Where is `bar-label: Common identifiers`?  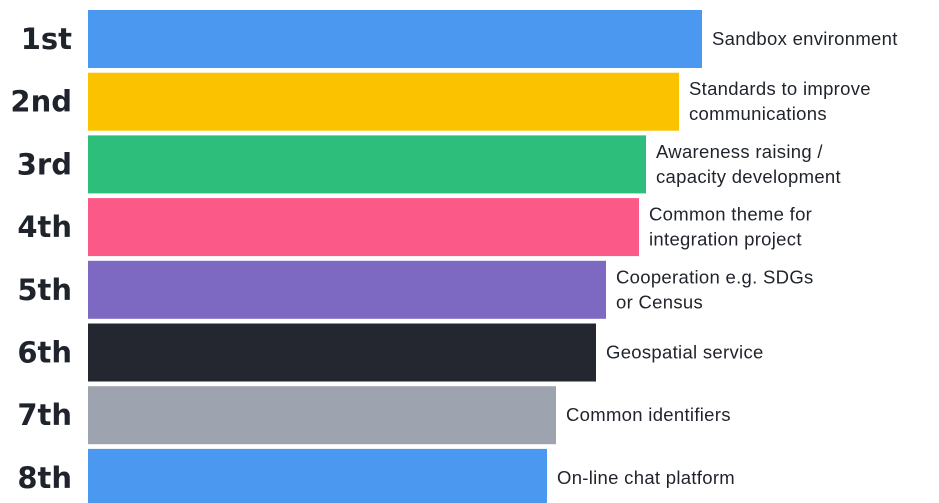 bar-label: Common identifiers is located at coordinates (648, 414).